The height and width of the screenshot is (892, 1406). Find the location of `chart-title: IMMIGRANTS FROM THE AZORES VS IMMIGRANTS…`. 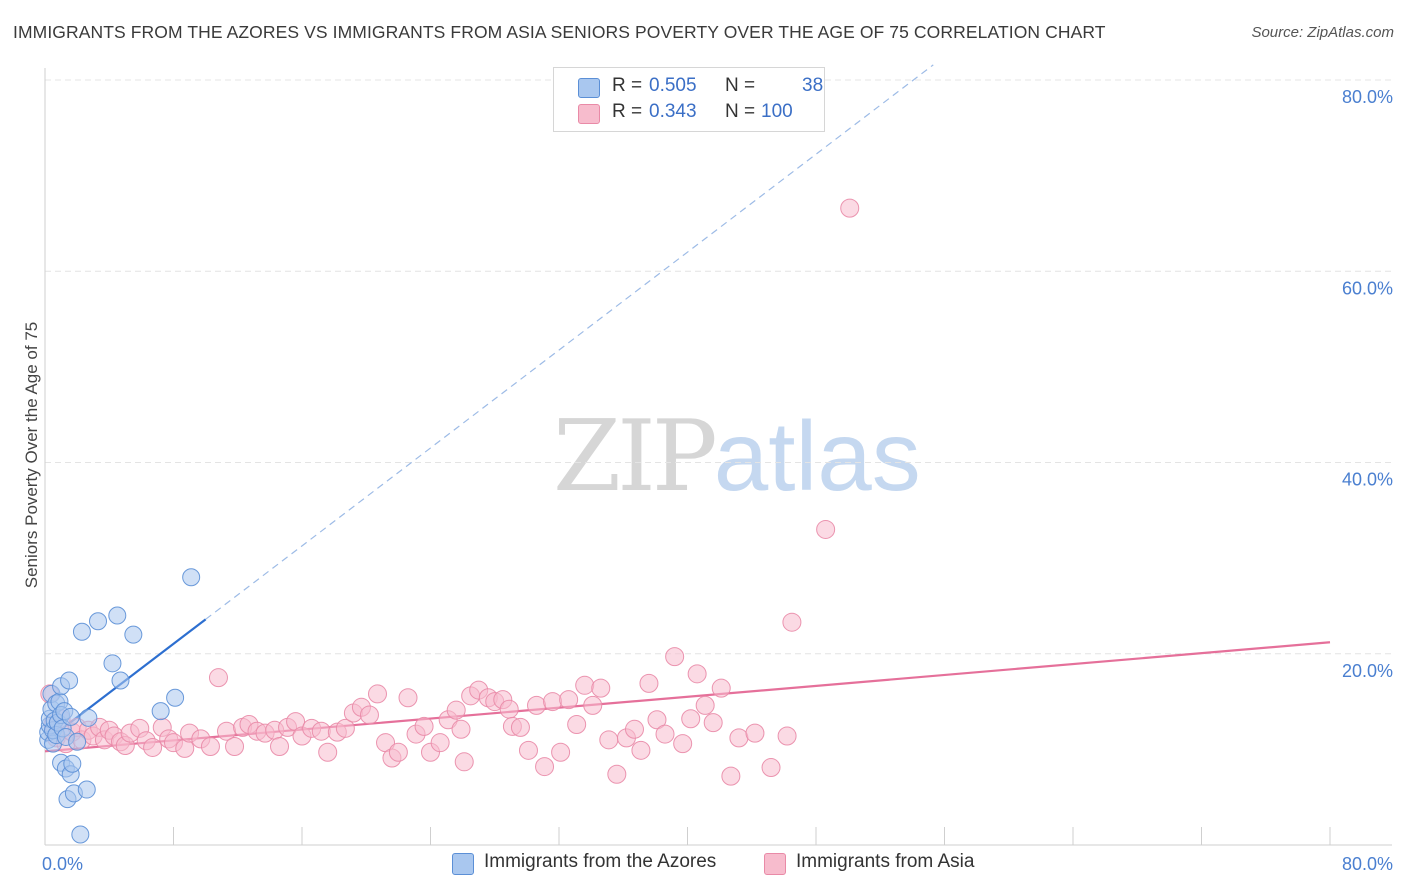

chart-title: IMMIGRANTS FROM THE AZORES VS IMMIGRANTS… is located at coordinates (559, 32).